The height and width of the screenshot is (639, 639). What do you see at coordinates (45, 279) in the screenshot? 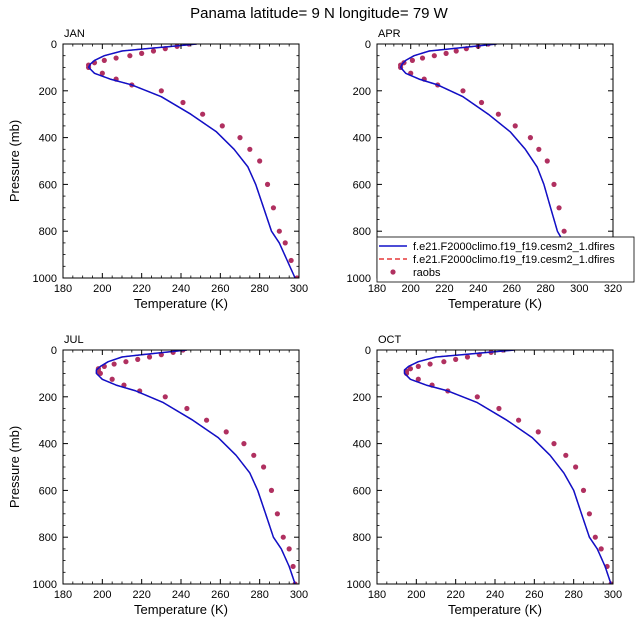
I see `y-tick-label-jan: 1000` at bounding box center [45, 279].